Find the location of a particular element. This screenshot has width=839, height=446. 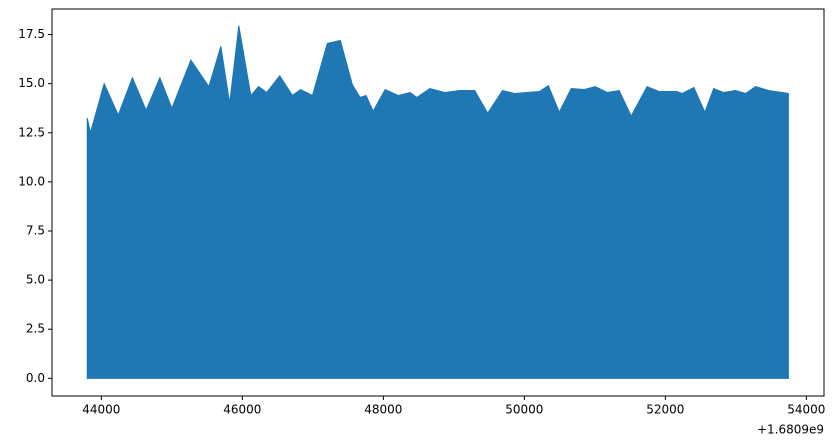

y-tick-label: 2.5 is located at coordinates (35, 329).